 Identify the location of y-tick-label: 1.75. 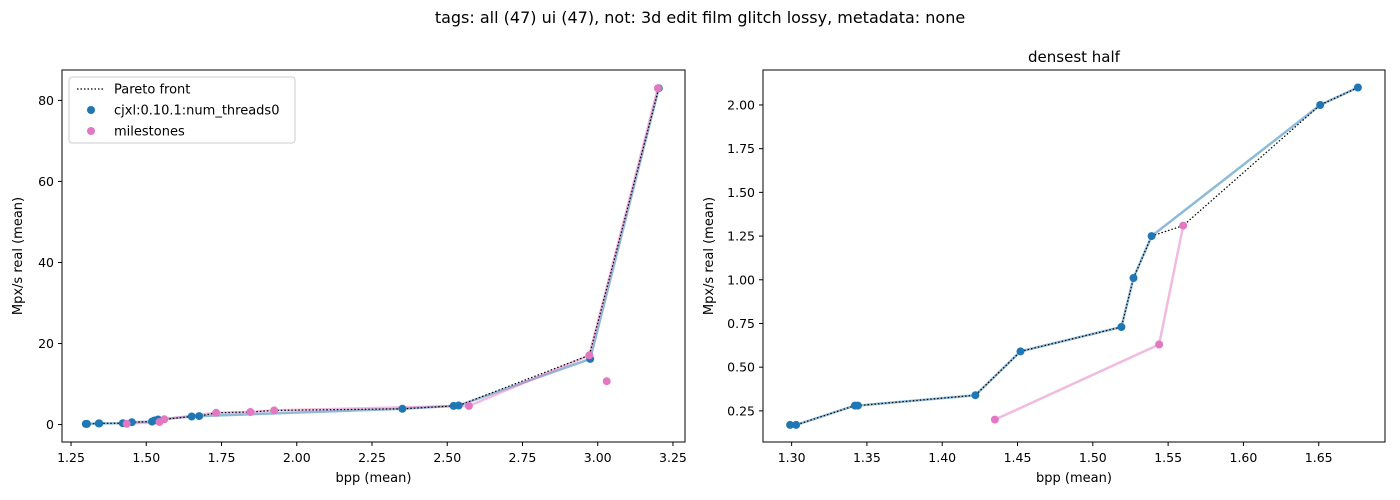
(741, 148).